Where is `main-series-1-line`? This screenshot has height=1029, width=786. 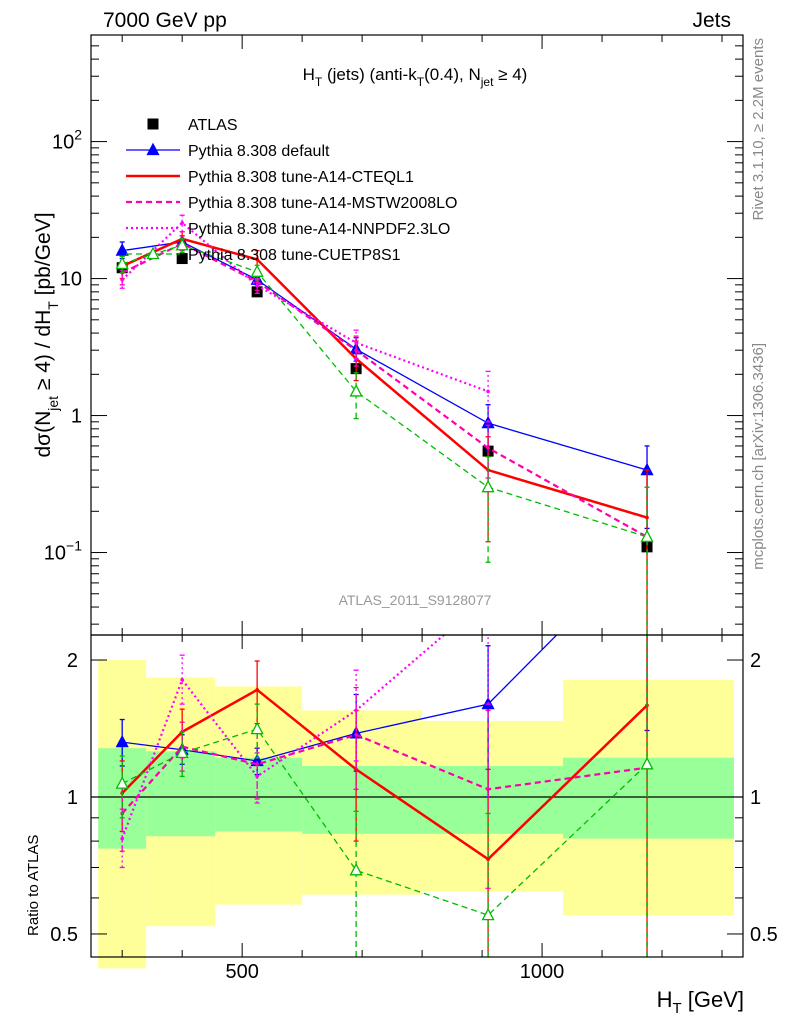
main-series-1-line is located at coordinates (385, 356).